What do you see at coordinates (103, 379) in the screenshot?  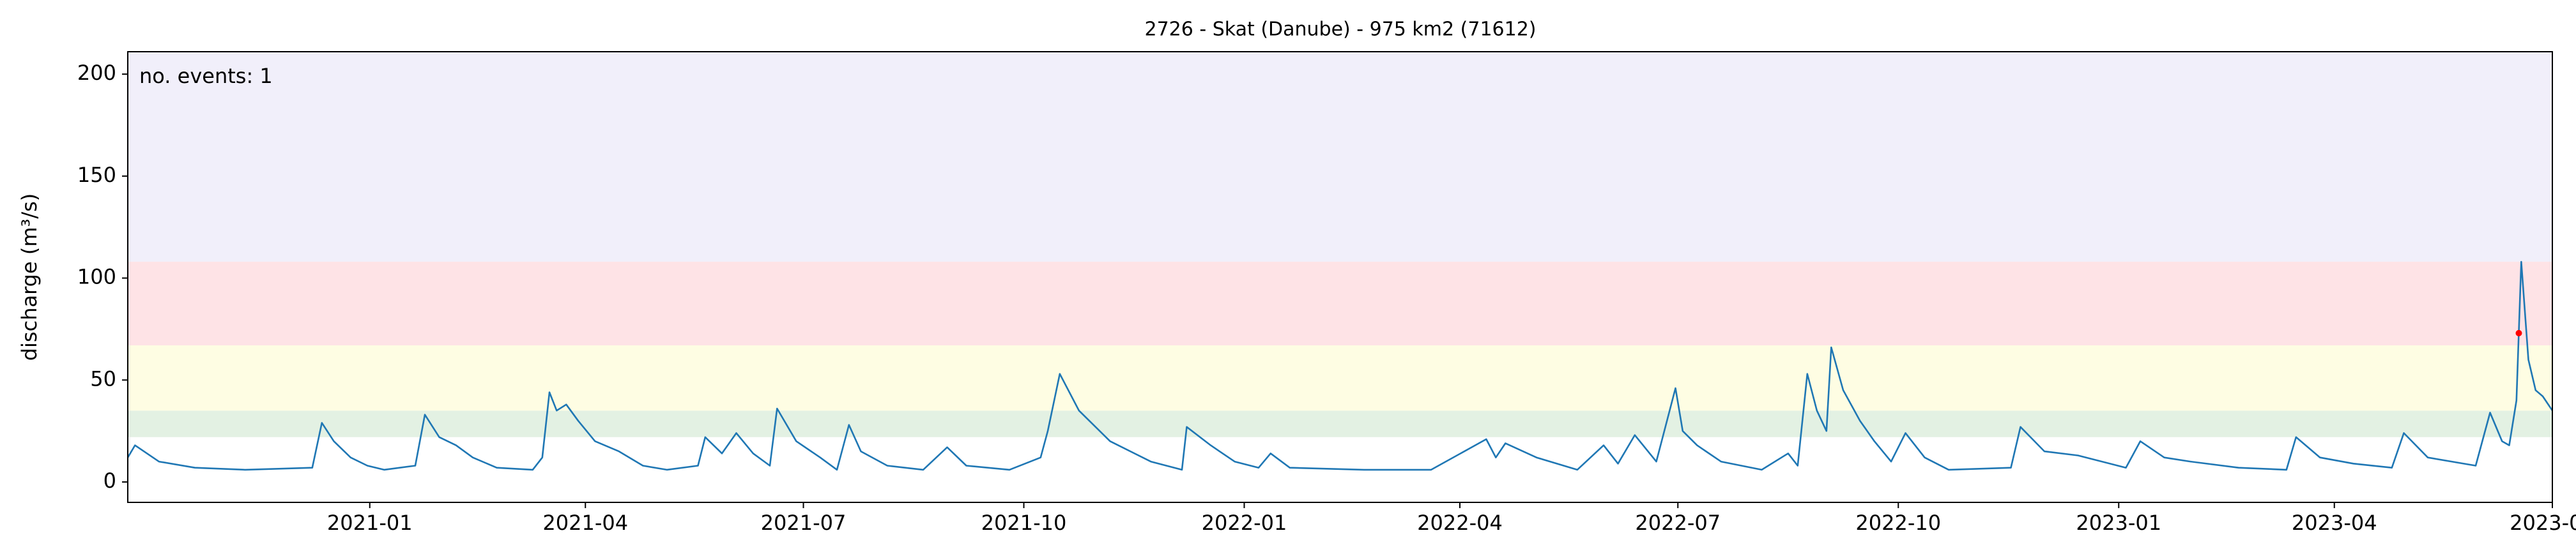 I see `y-tick-label: 50` at bounding box center [103, 379].